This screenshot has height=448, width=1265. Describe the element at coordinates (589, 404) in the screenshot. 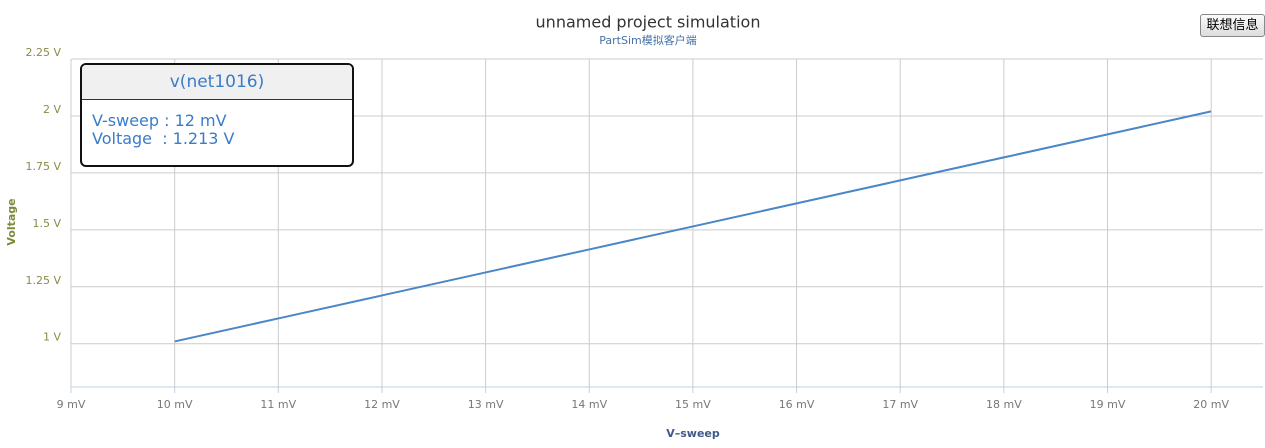

I see `x-tick-label: 14 mV` at that location.